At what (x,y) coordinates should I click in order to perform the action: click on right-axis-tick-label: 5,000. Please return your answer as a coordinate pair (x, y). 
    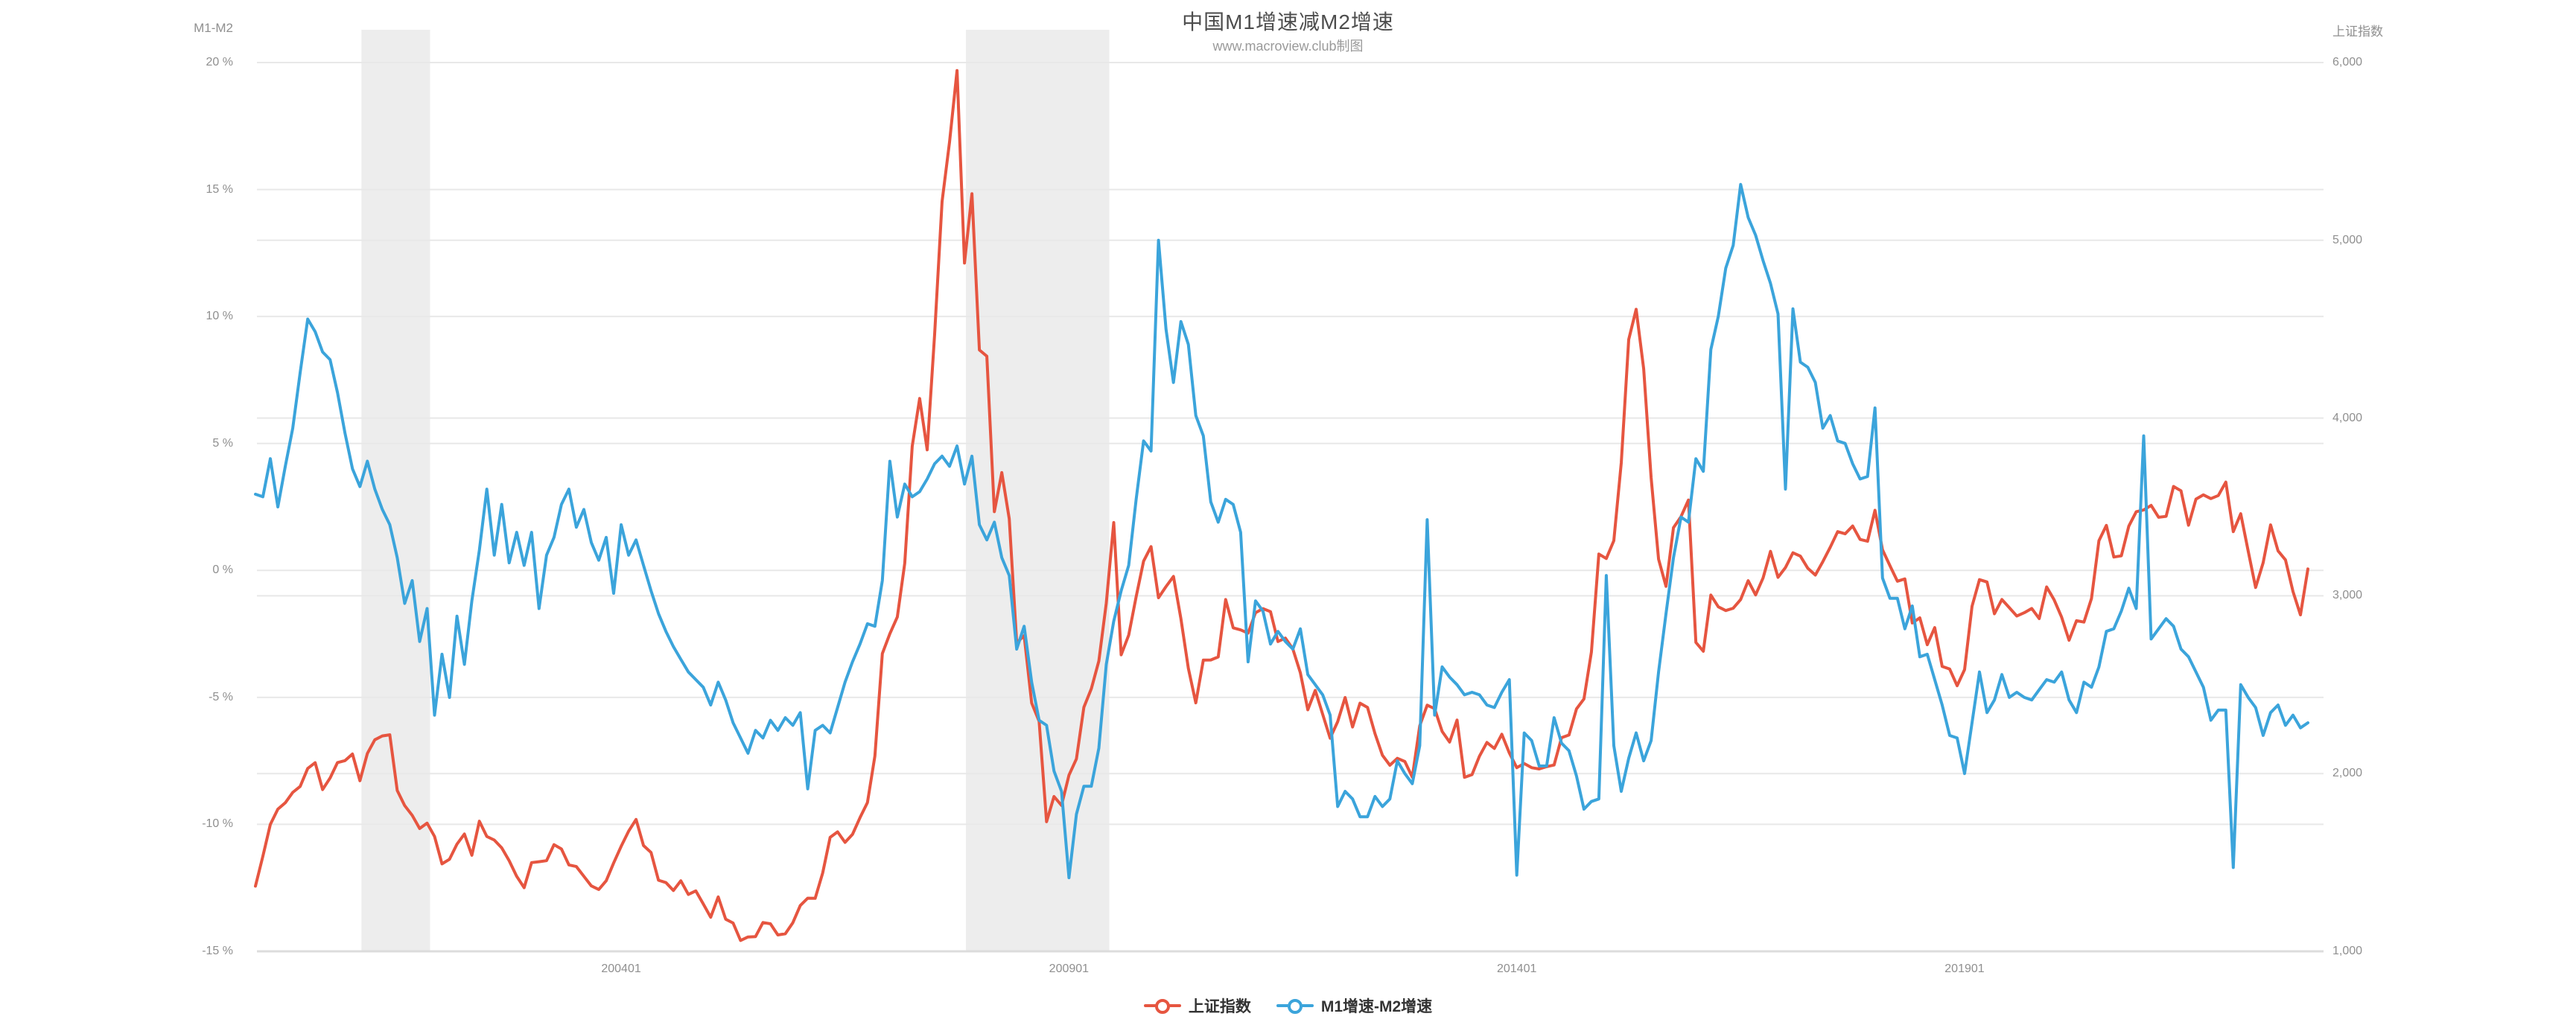
    Looking at the image, I should click on (2347, 239).